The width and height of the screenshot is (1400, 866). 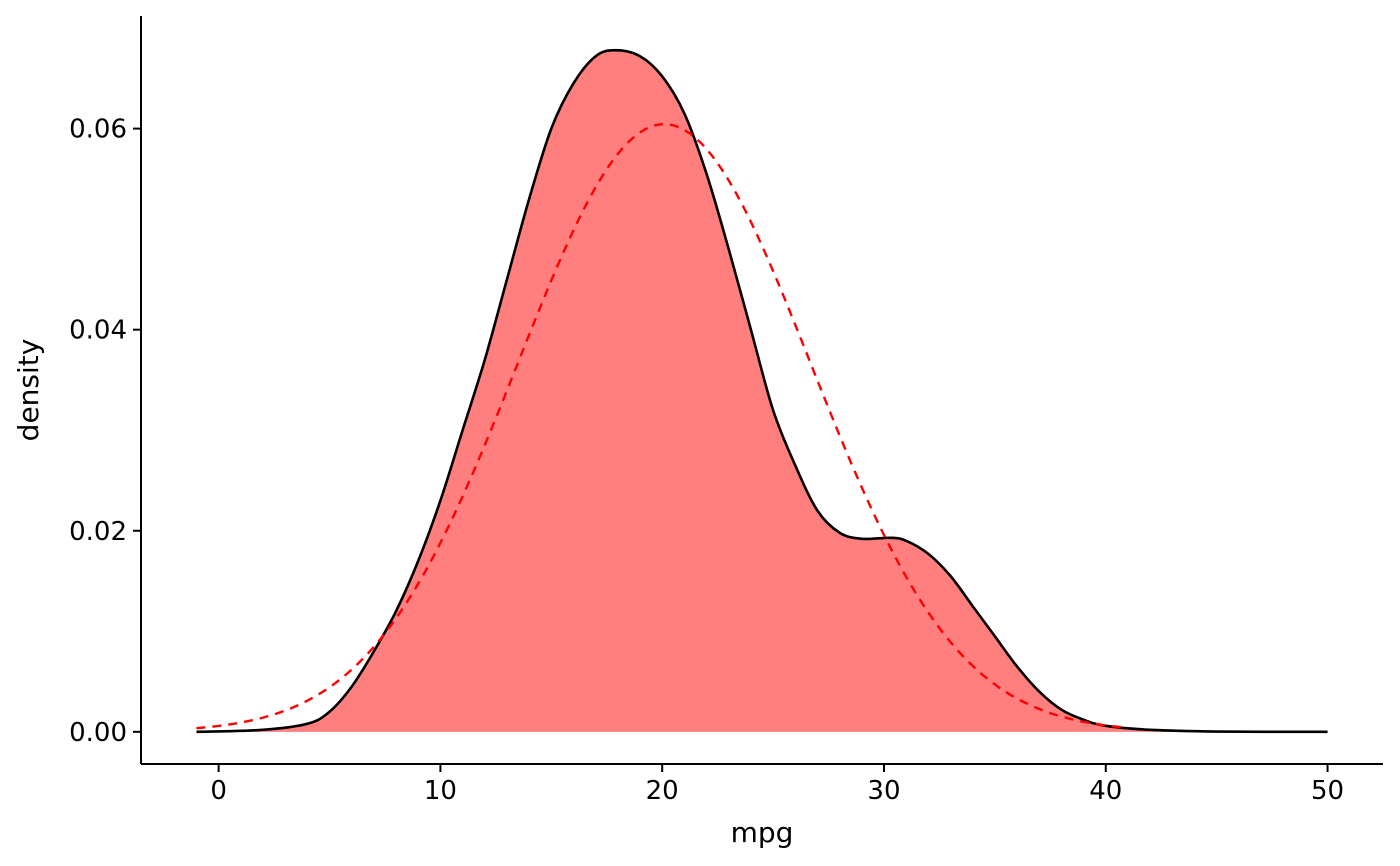 I want to click on y-tick-label: 0.00, so click(x=98, y=733).